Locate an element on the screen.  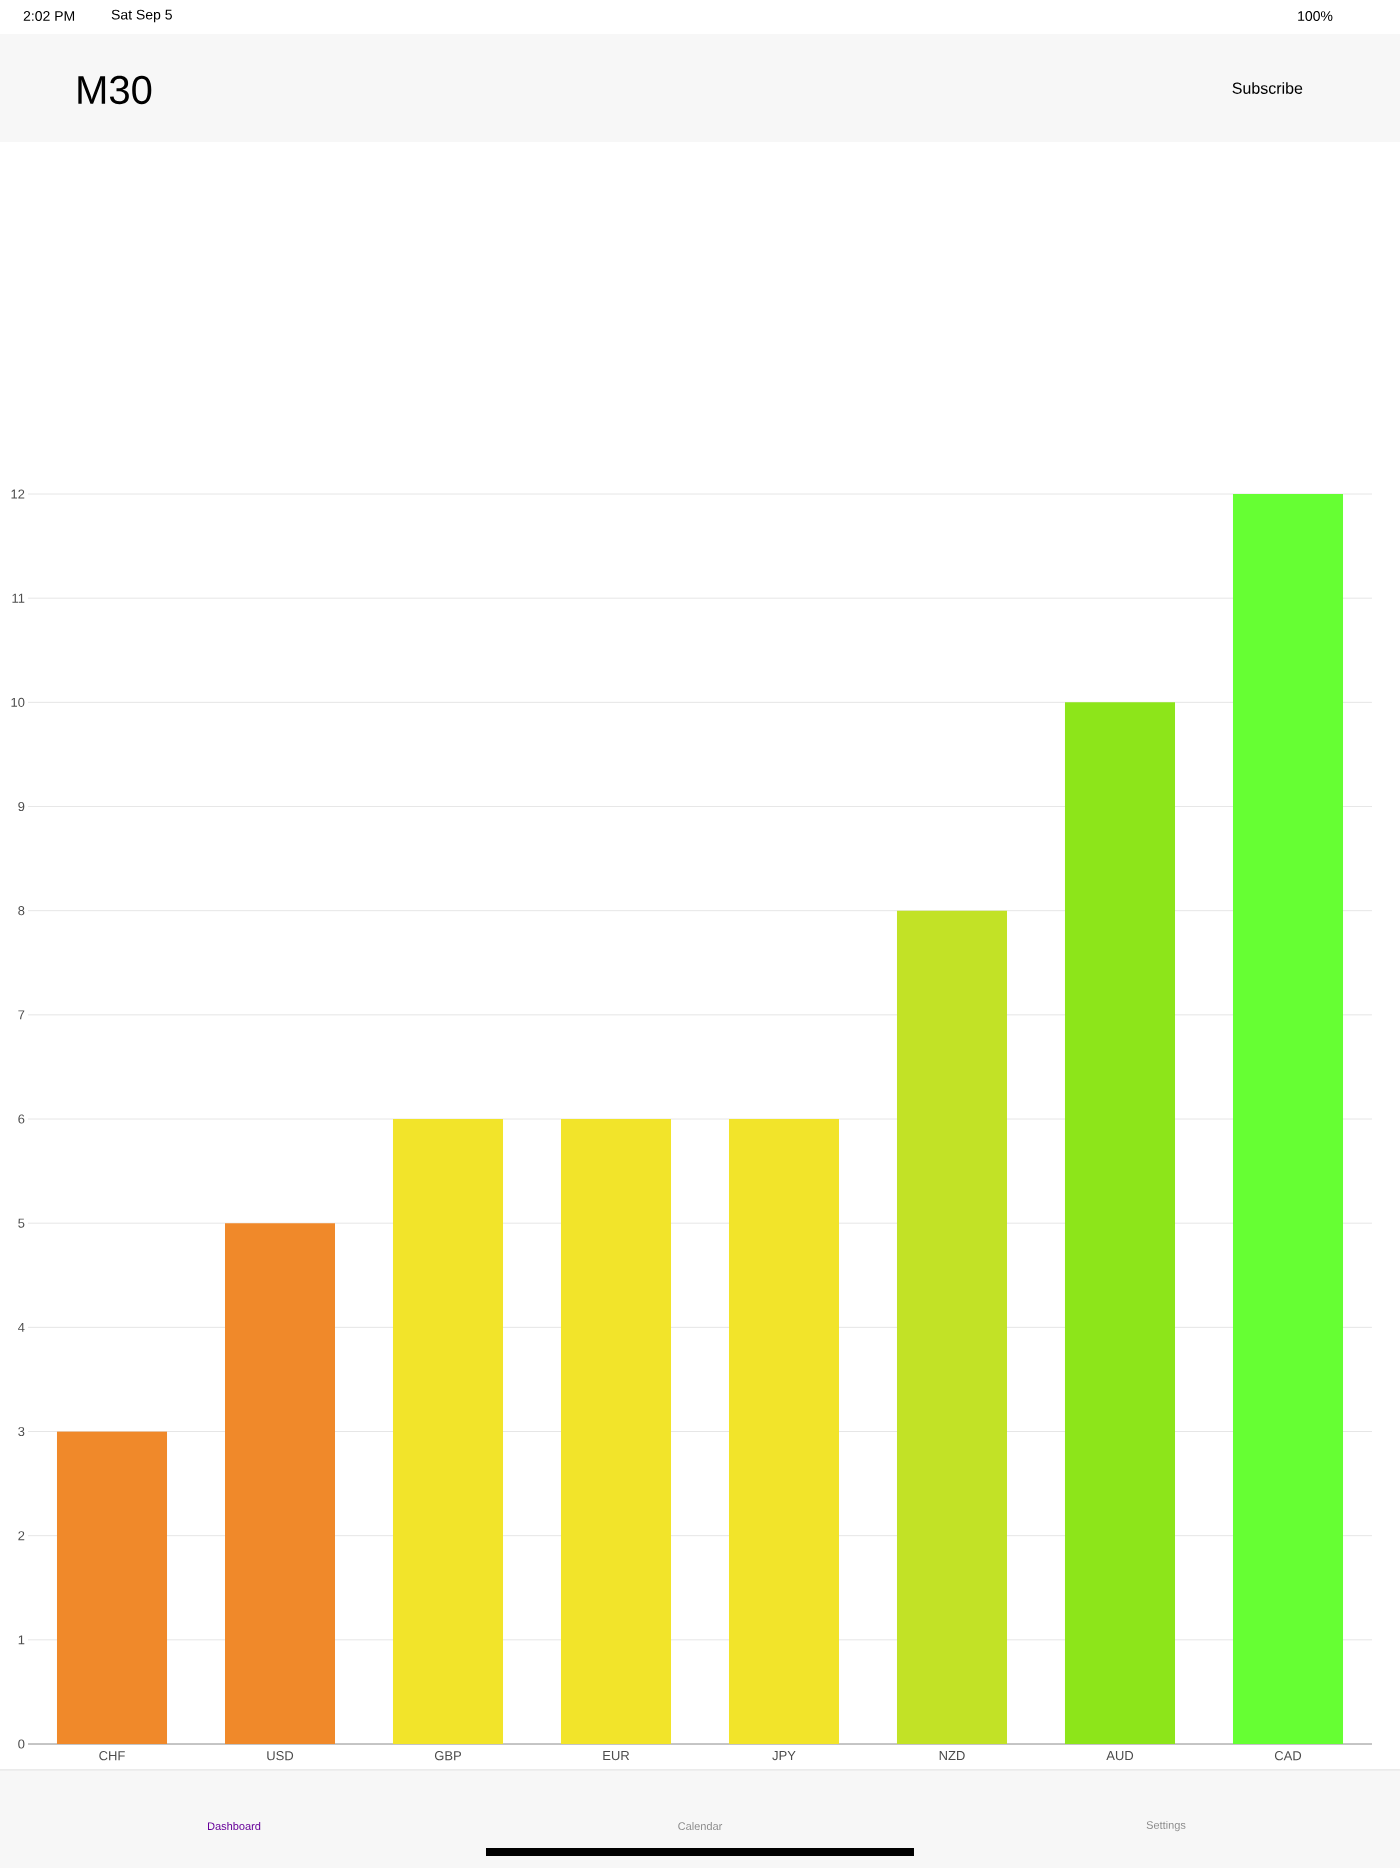
text: Subscribe is located at coordinates (1267, 88).